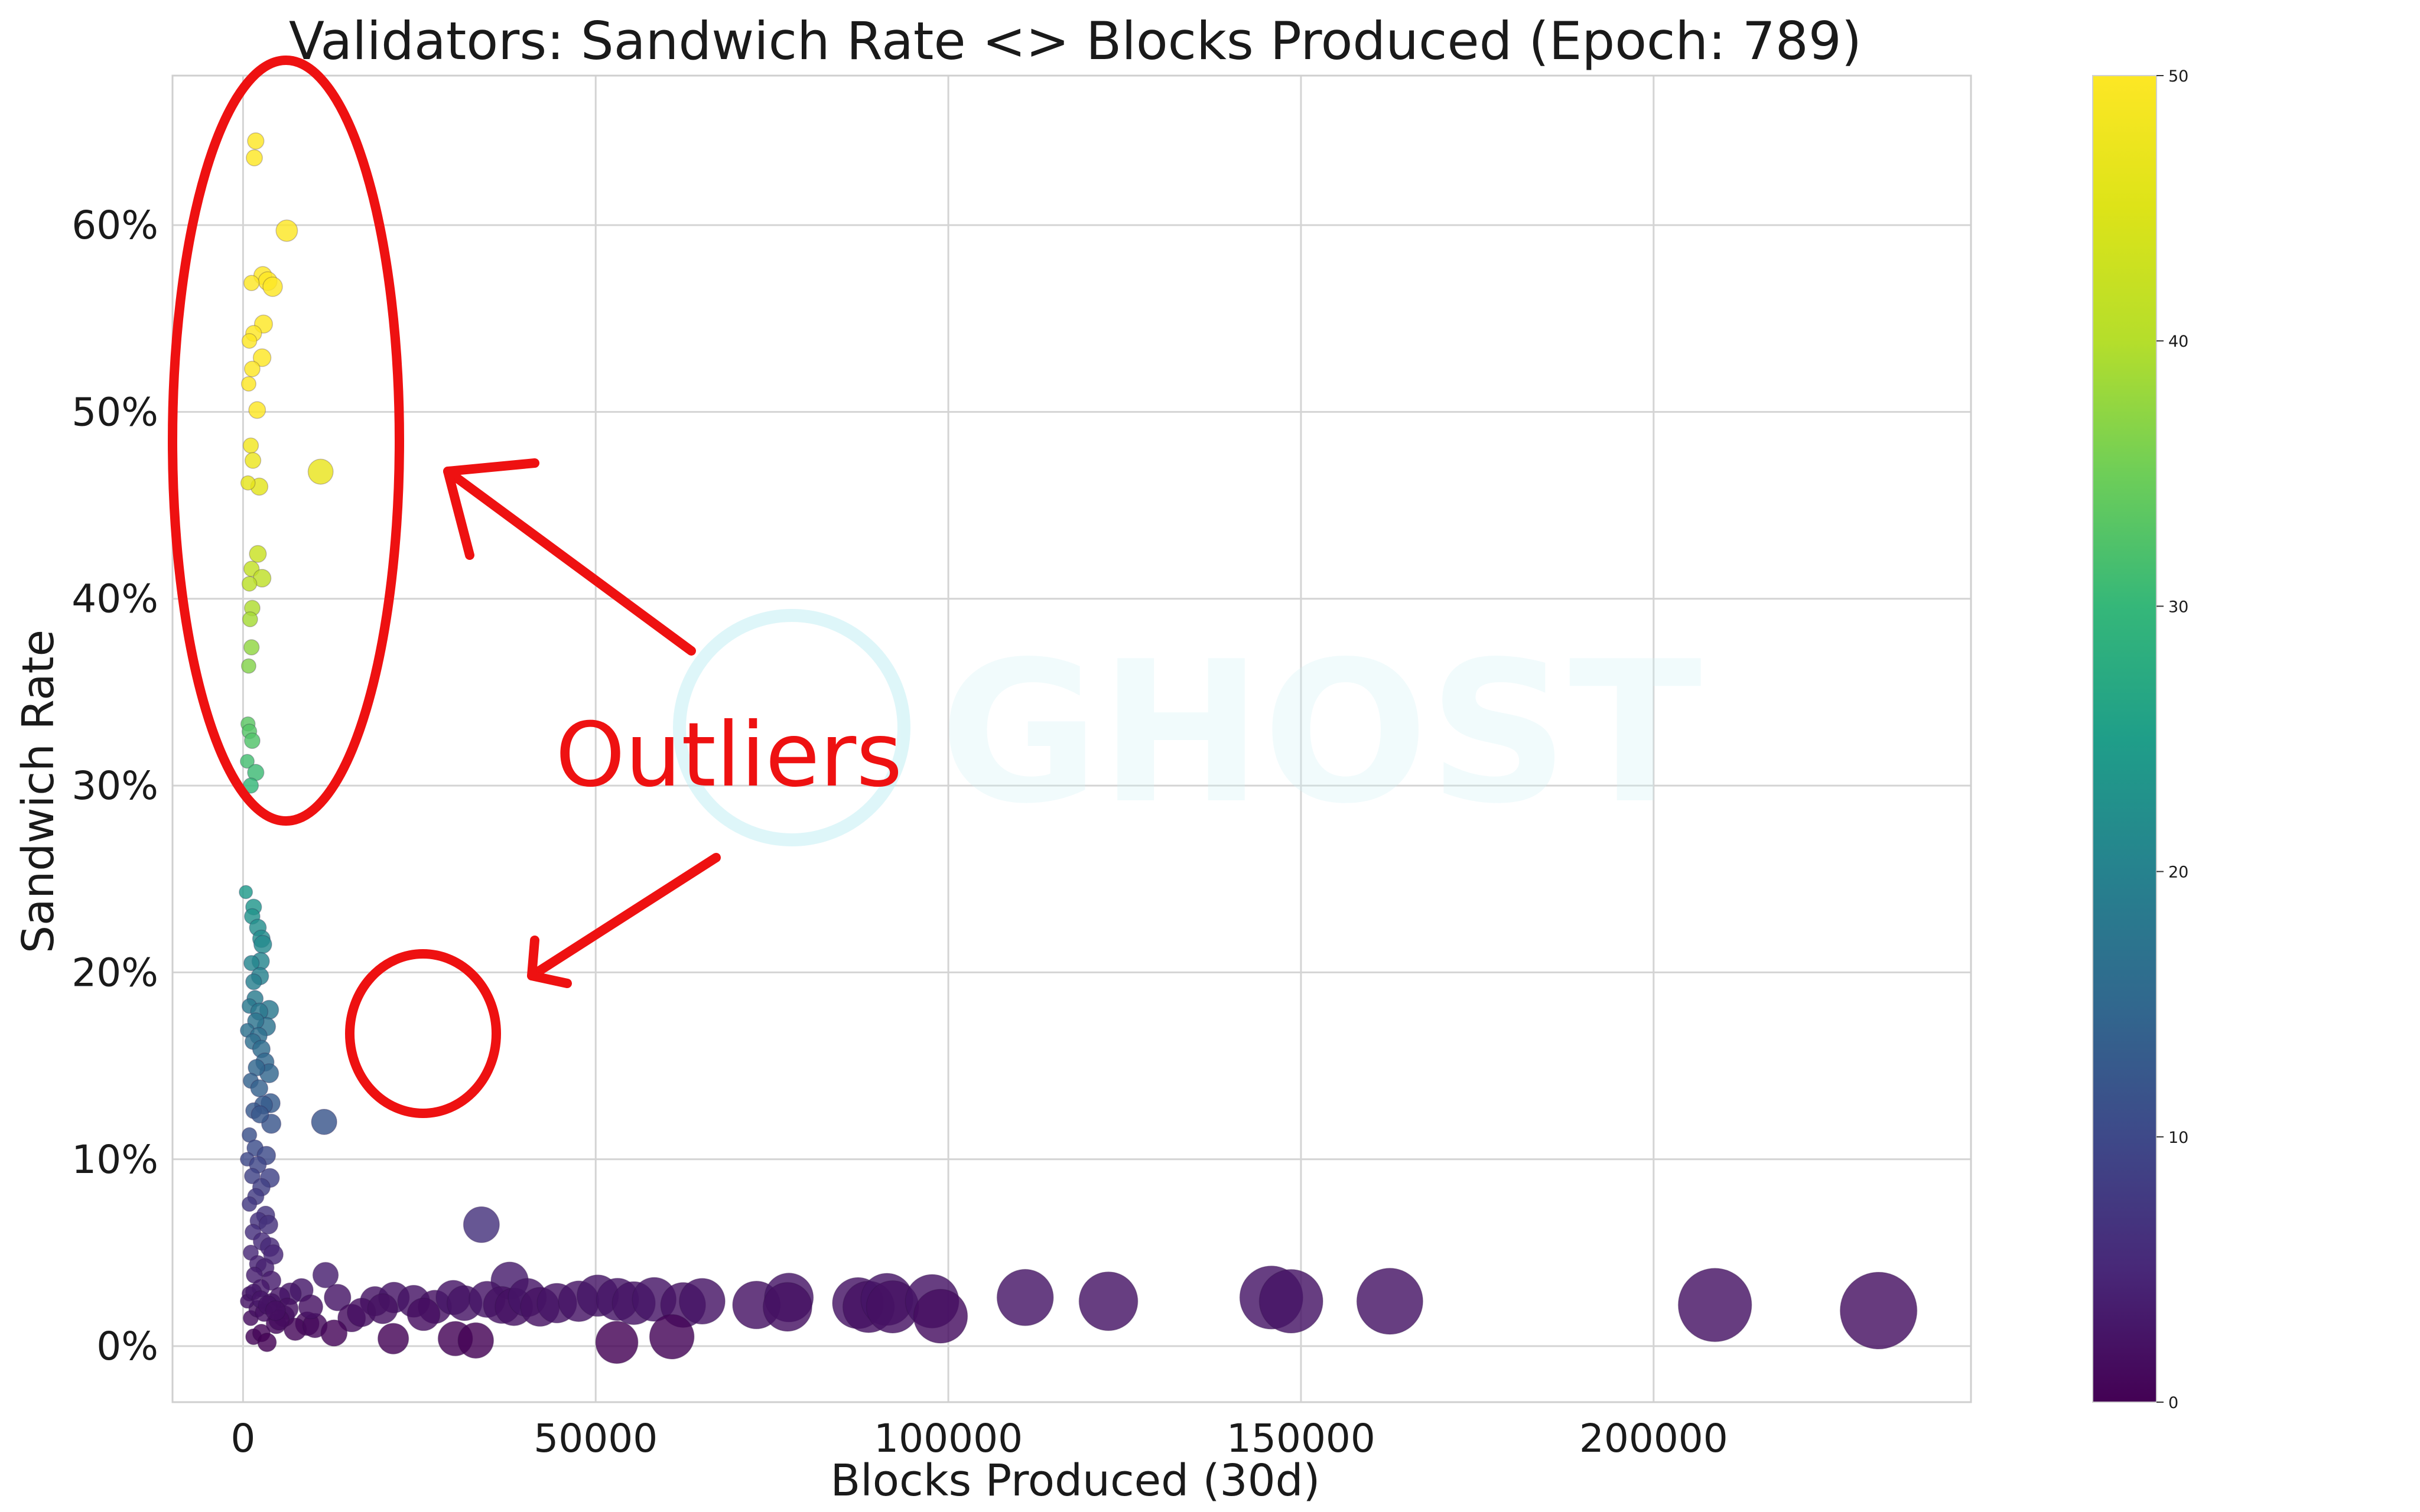 Image resolution: width=2420 pixels, height=1512 pixels. What do you see at coordinates (624, 916) in the screenshot?
I see `arrow-shaft-bottom` at bounding box center [624, 916].